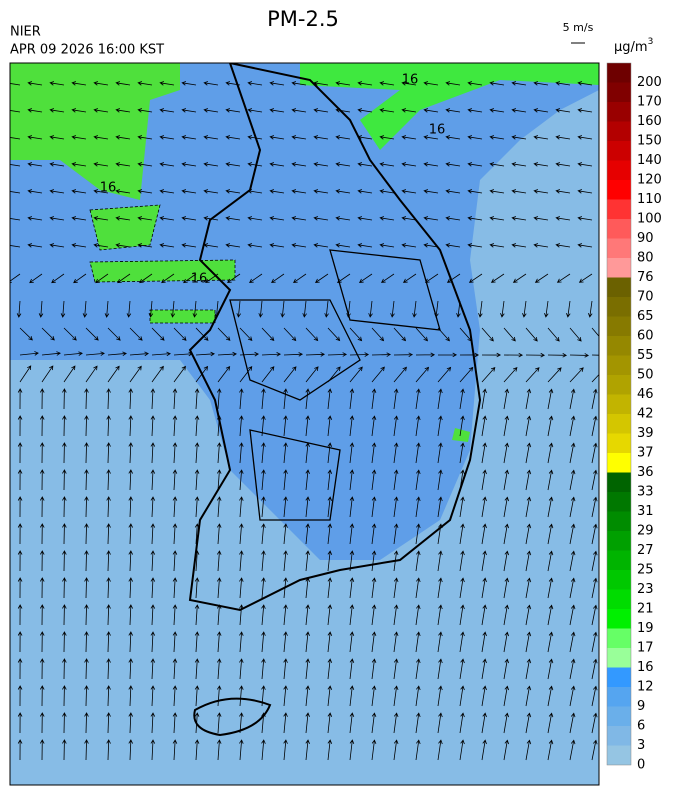 This screenshot has height=799, width=673. Describe the element at coordinates (645, 297) in the screenshot. I see `colorbar-label: 70` at that location.